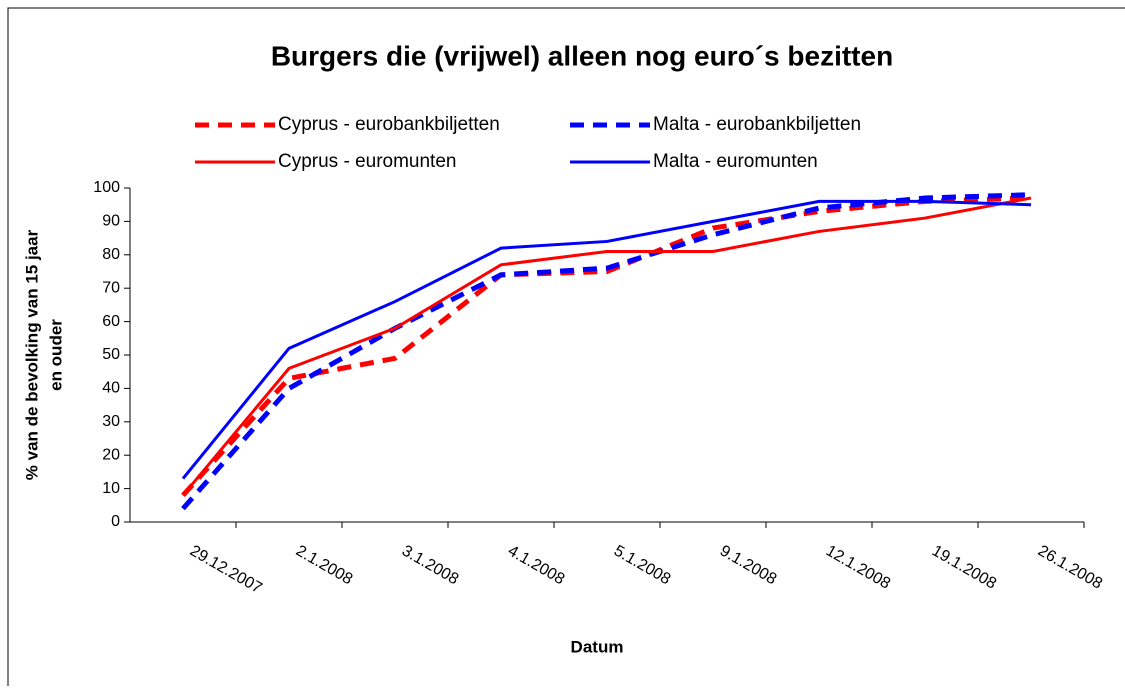 The image size is (1125, 691). I want to click on y-tick-label: 70, so click(111, 287).